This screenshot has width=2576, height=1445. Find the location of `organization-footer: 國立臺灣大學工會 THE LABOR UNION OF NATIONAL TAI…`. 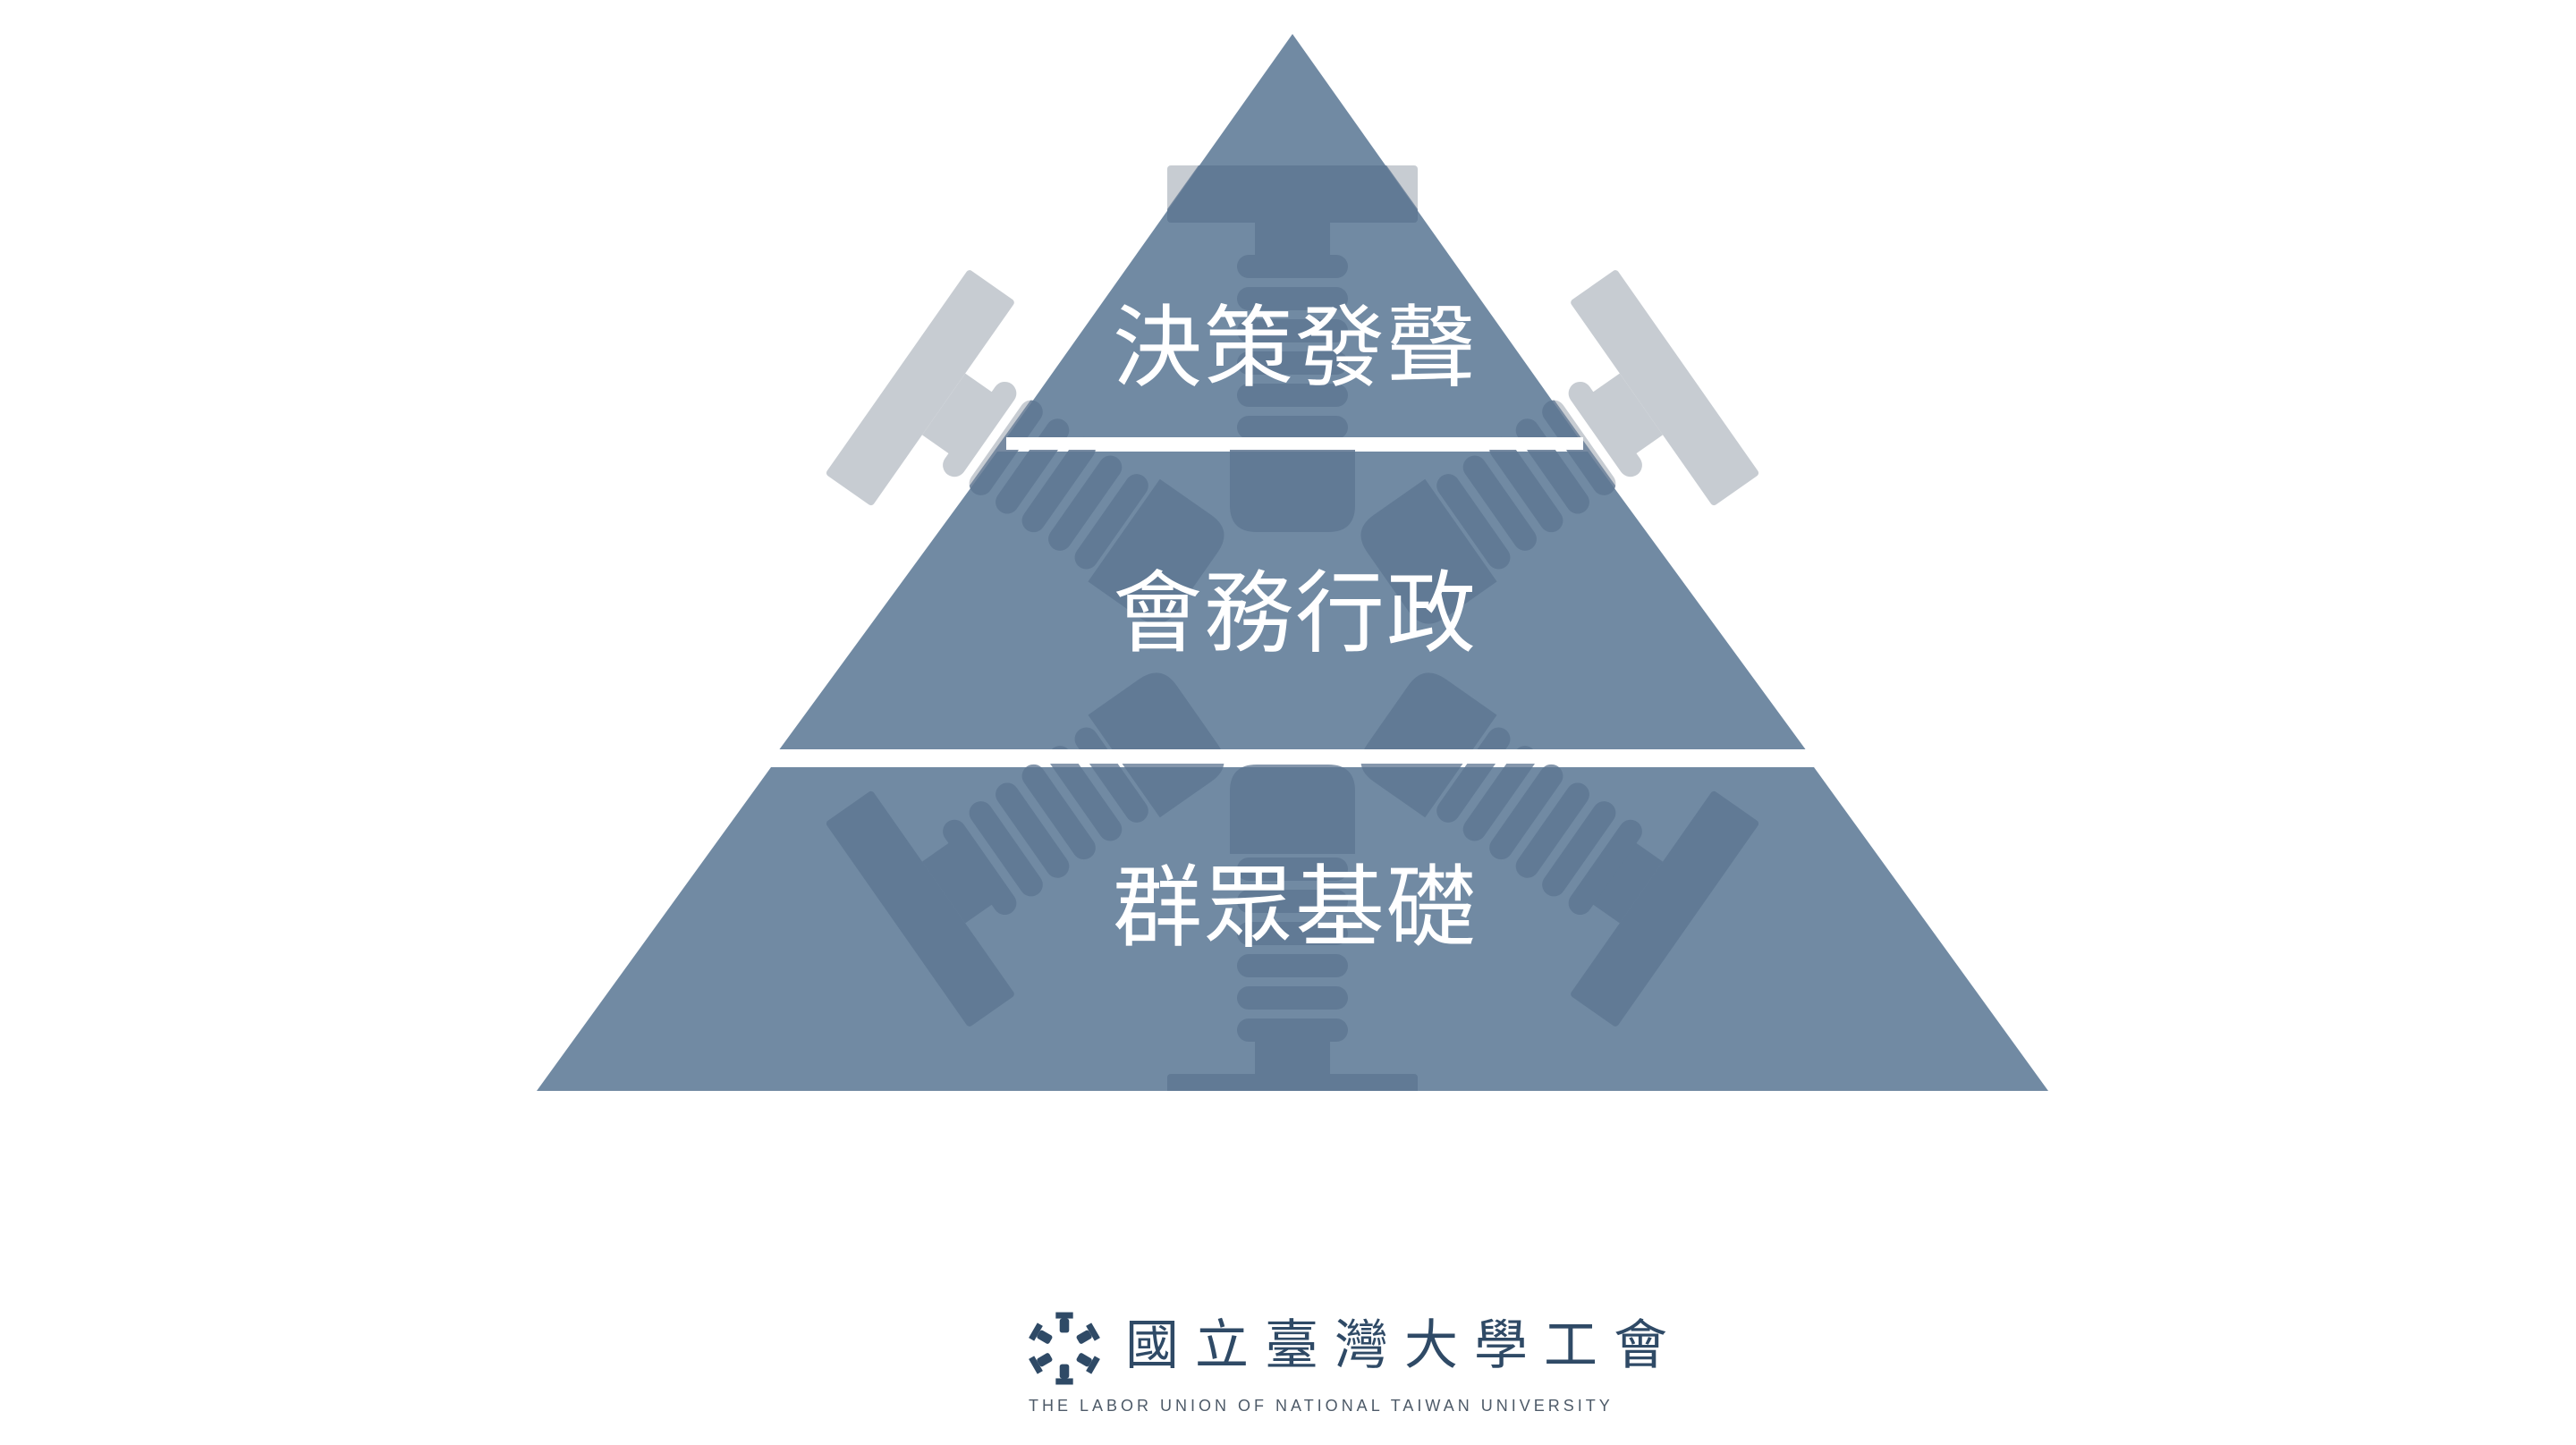

organization-footer: 國立臺灣大學工會 THE LABOR UNION OF NATIONAL TAI… is located at coordinates (1343, 1359).